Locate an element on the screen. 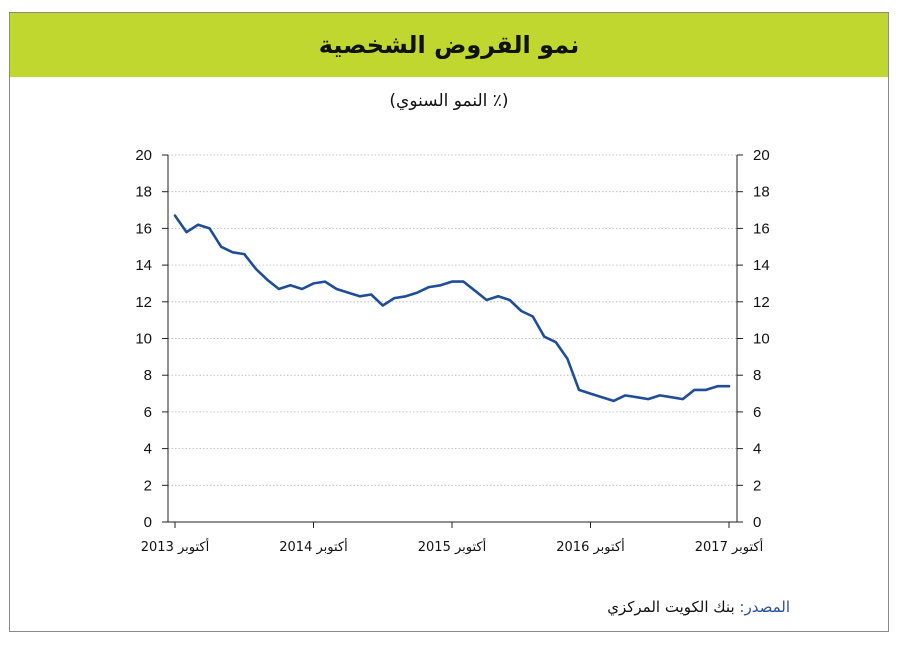 Image resolution: width=900 pixels, height=646 pixels. chart-subtitle: (٪ النمو السنوي) is located at coordinates (449, 101).